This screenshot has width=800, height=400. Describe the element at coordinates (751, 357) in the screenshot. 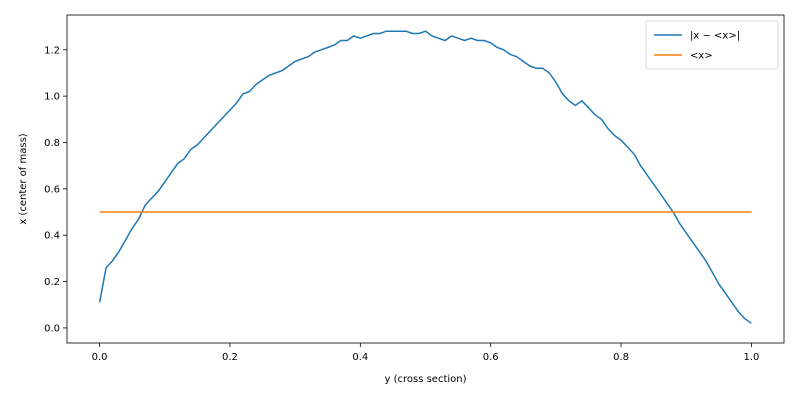

I see `x-tick-label: 1.0` at that location.